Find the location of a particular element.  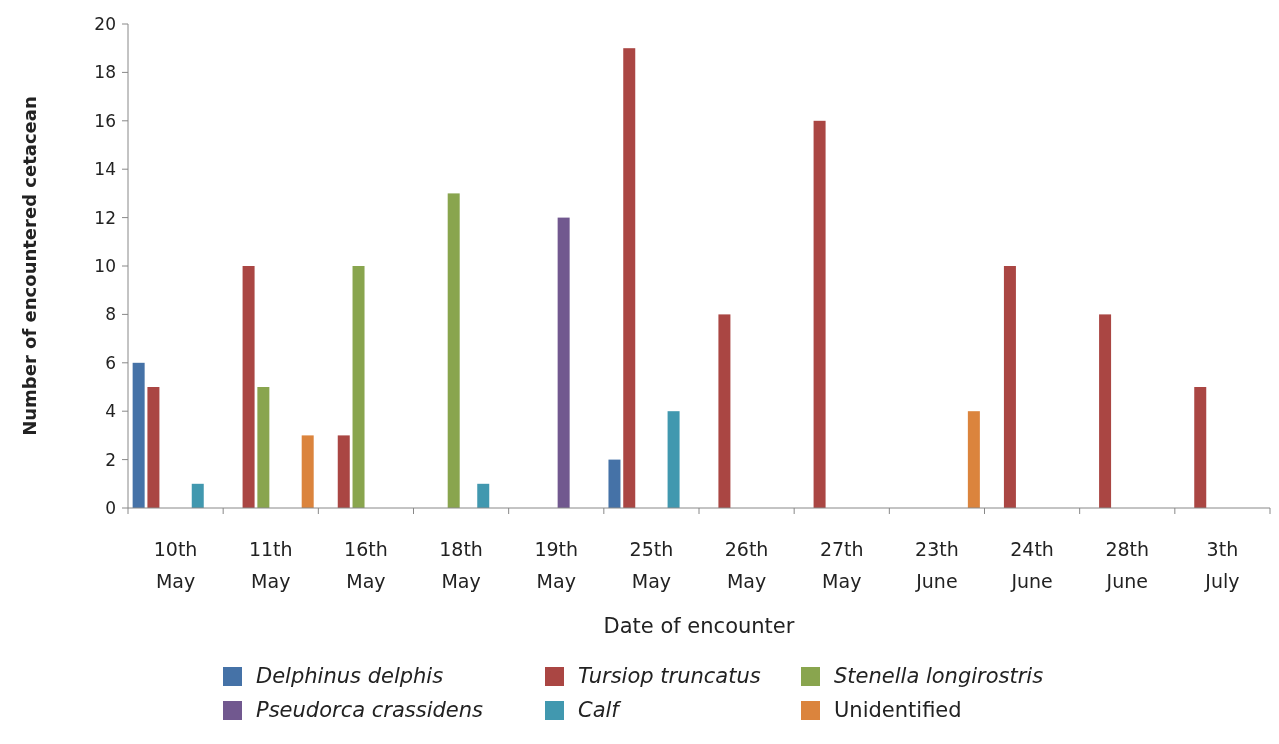

y-tick-label: 4 is located at coordinates (110, 411).